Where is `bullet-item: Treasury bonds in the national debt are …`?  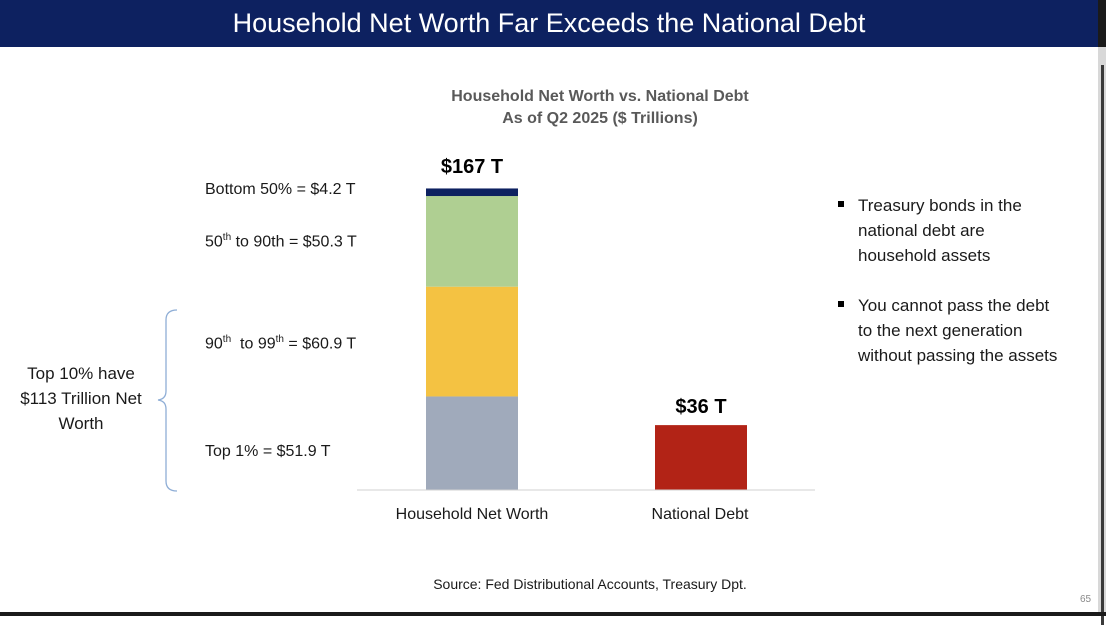 bullet-item: Treasury bonds in the national debt are … is located at coordinates (951, 230).